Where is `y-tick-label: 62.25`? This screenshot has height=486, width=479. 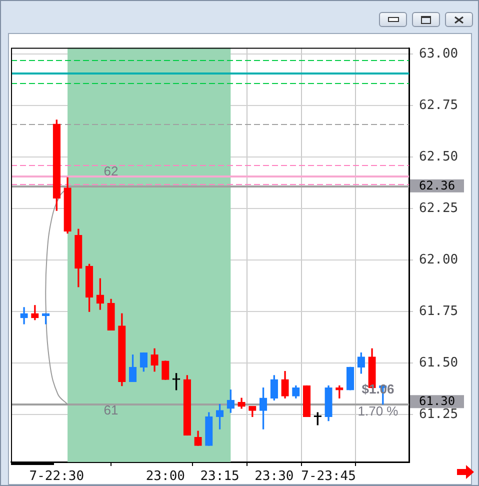 y-tick-label: 62.25 is located at coordinates (438, 208).